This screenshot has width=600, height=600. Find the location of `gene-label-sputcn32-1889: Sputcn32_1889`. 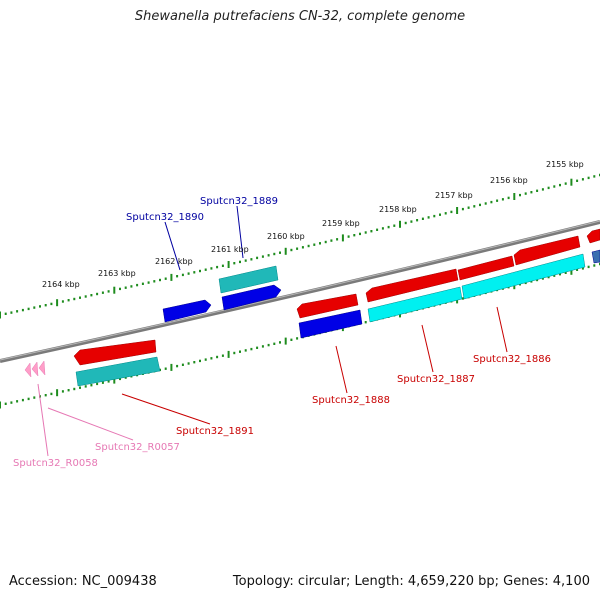

gene-label-sputcn32-1889: Sputcn32_1889 is located at coordinates (239, 201).